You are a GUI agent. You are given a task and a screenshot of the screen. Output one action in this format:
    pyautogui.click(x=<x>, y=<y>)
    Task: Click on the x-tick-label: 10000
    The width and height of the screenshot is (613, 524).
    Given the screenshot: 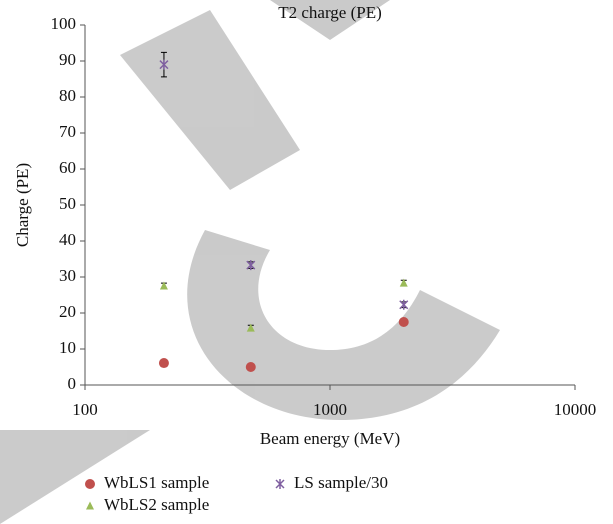 What is the action you would take?
    pyautogui.click(x=575, y=409)
    